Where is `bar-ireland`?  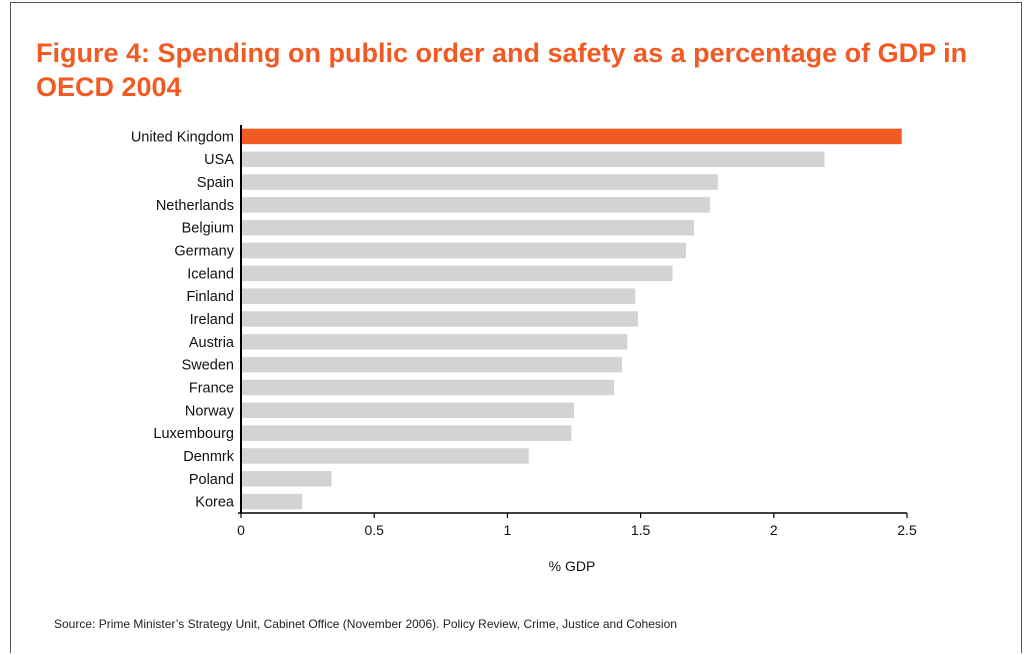
bar-ireland is located at coordinates (439, 319).